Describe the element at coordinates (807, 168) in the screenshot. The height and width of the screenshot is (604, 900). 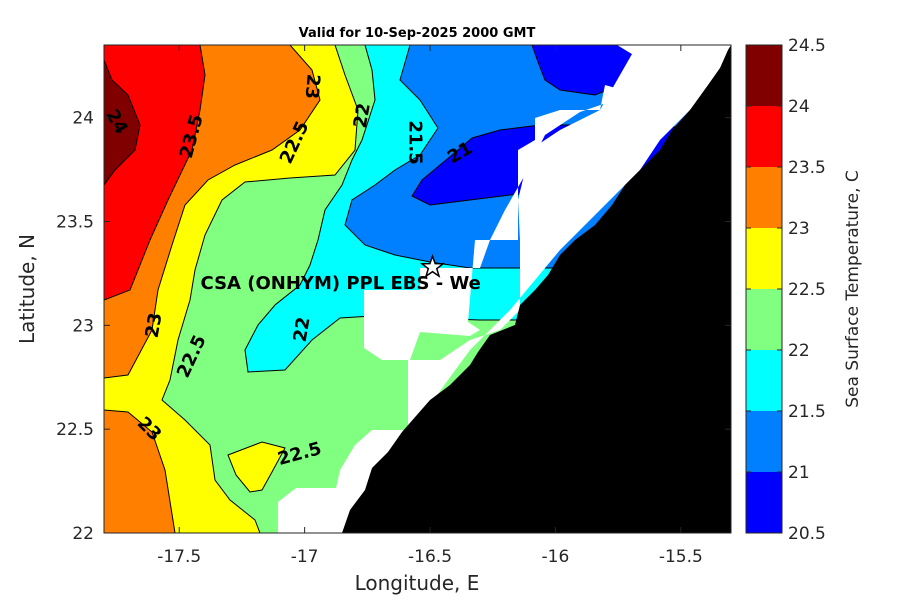
I see `colorbar-tick-label: 23.5` at that location.